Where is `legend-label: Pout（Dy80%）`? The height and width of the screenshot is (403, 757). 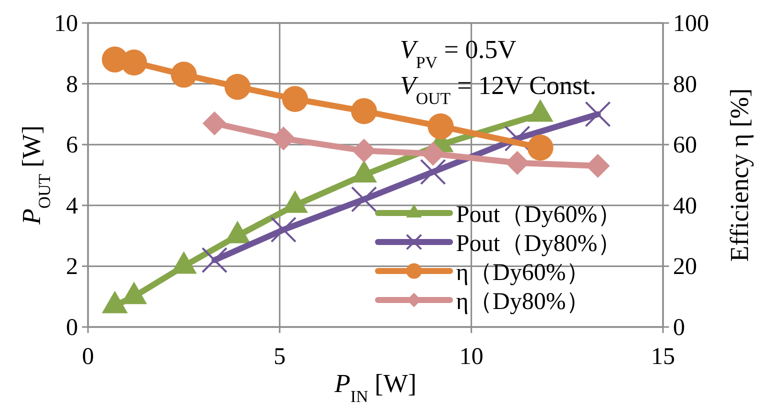
legend-label: Pout（Dy80%） is located at coordinates (539, 244).